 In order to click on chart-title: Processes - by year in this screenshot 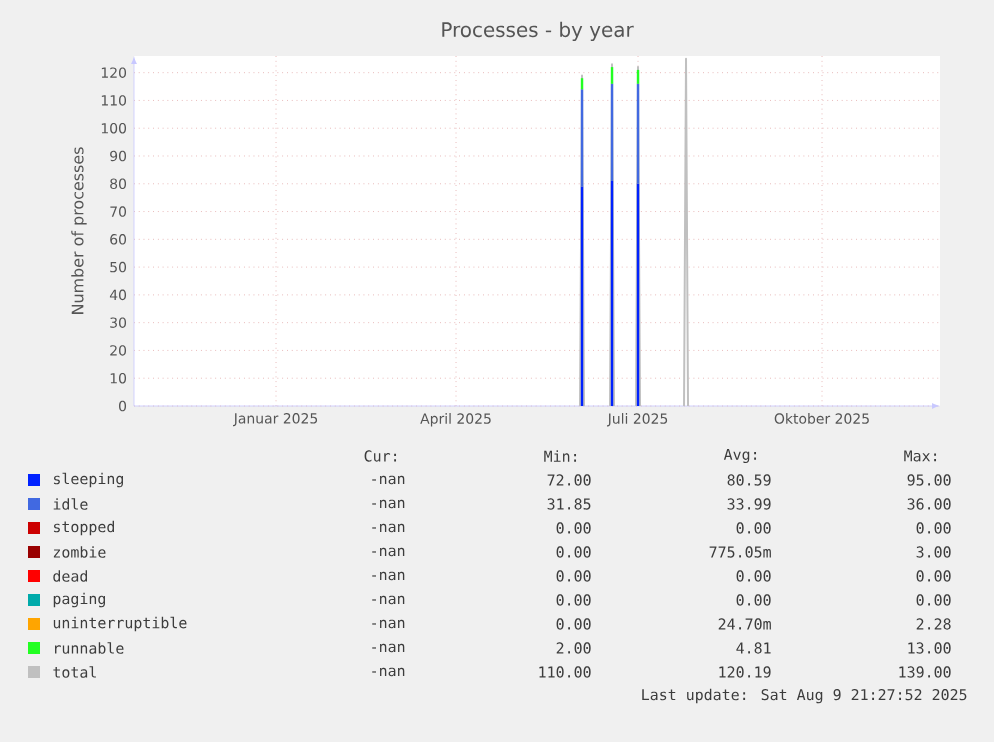, I will do `click(538, 31)`.